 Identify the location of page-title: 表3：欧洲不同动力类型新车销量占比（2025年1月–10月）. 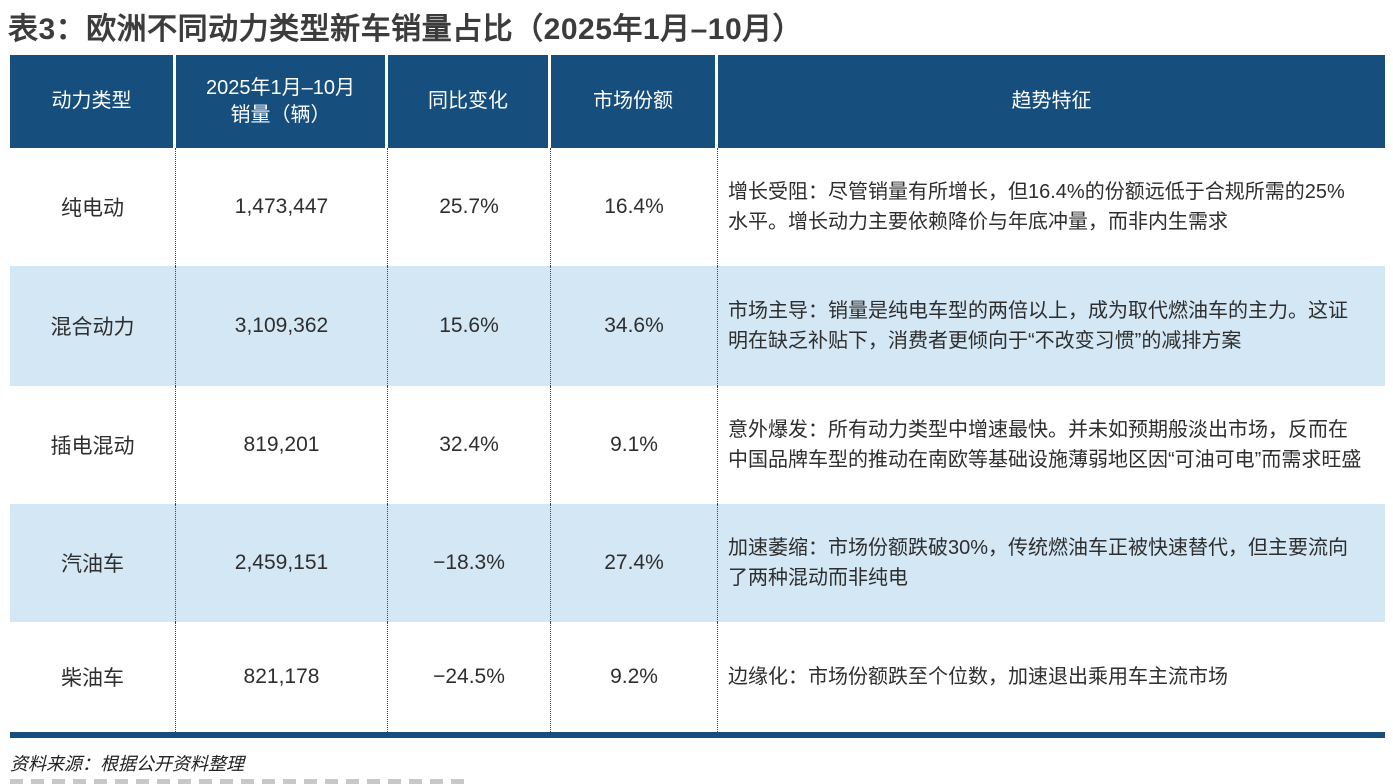
(406, 29).